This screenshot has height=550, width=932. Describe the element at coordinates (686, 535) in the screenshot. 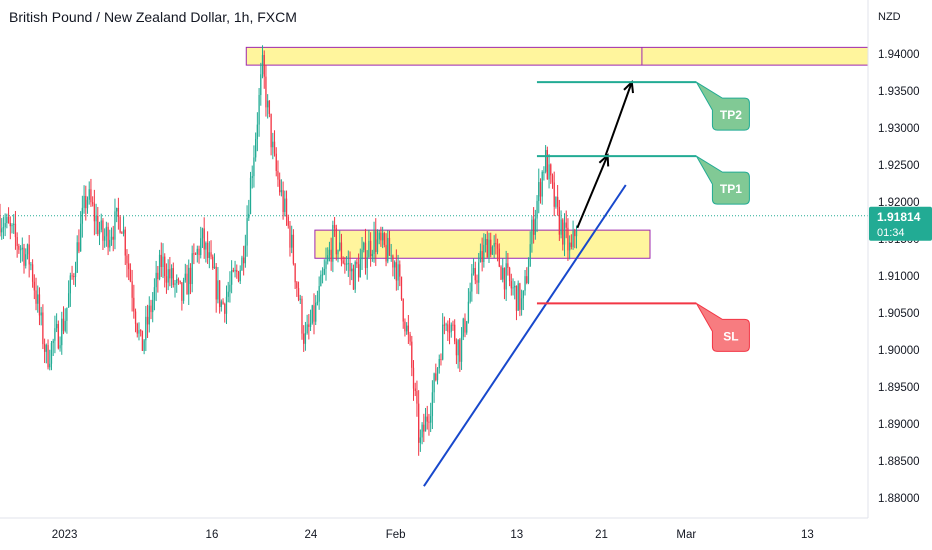

I see `time-tick-label: Mar` at that location.